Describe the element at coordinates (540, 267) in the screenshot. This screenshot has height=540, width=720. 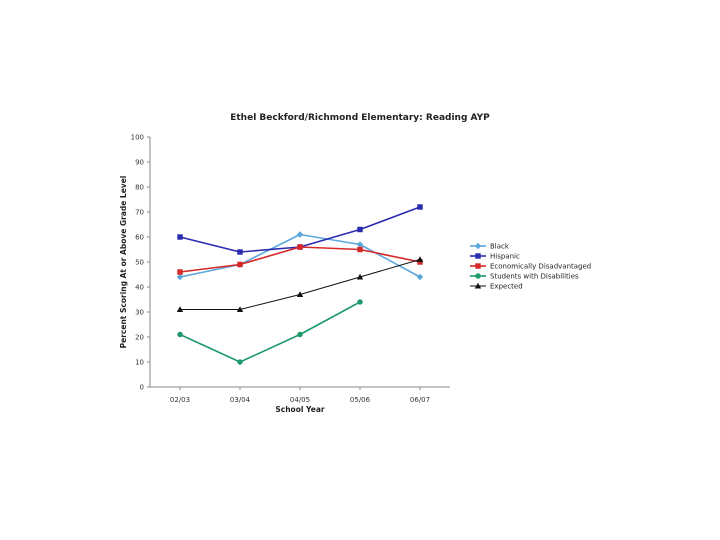
I see `legend-label: Economically Disadvantaged` at that location.